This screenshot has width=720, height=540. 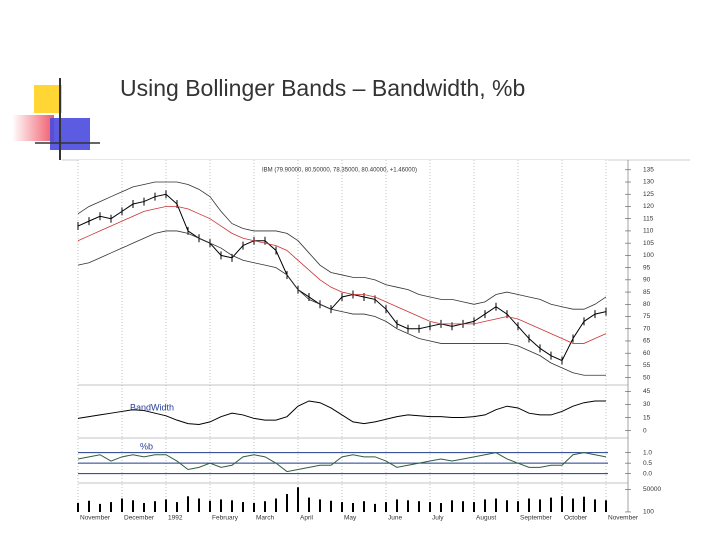 What do you see at coordinates (648, 231) in the screenshot?
I see `y-tick-label: 110` at bounding box center [648, 231].